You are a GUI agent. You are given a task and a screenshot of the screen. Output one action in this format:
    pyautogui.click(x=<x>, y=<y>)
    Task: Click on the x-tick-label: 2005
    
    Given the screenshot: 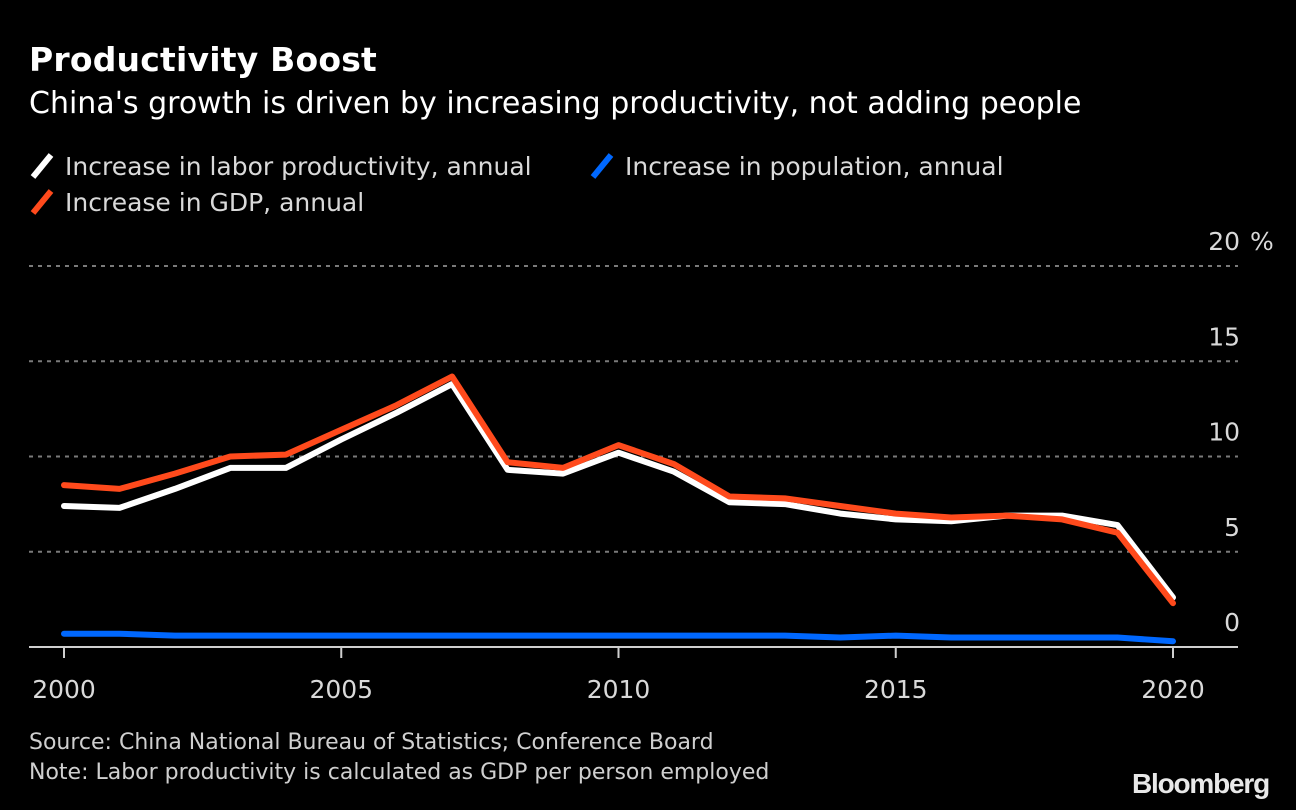 What is the action you would take?
    pyautogui.click(x=341, y=689)
    